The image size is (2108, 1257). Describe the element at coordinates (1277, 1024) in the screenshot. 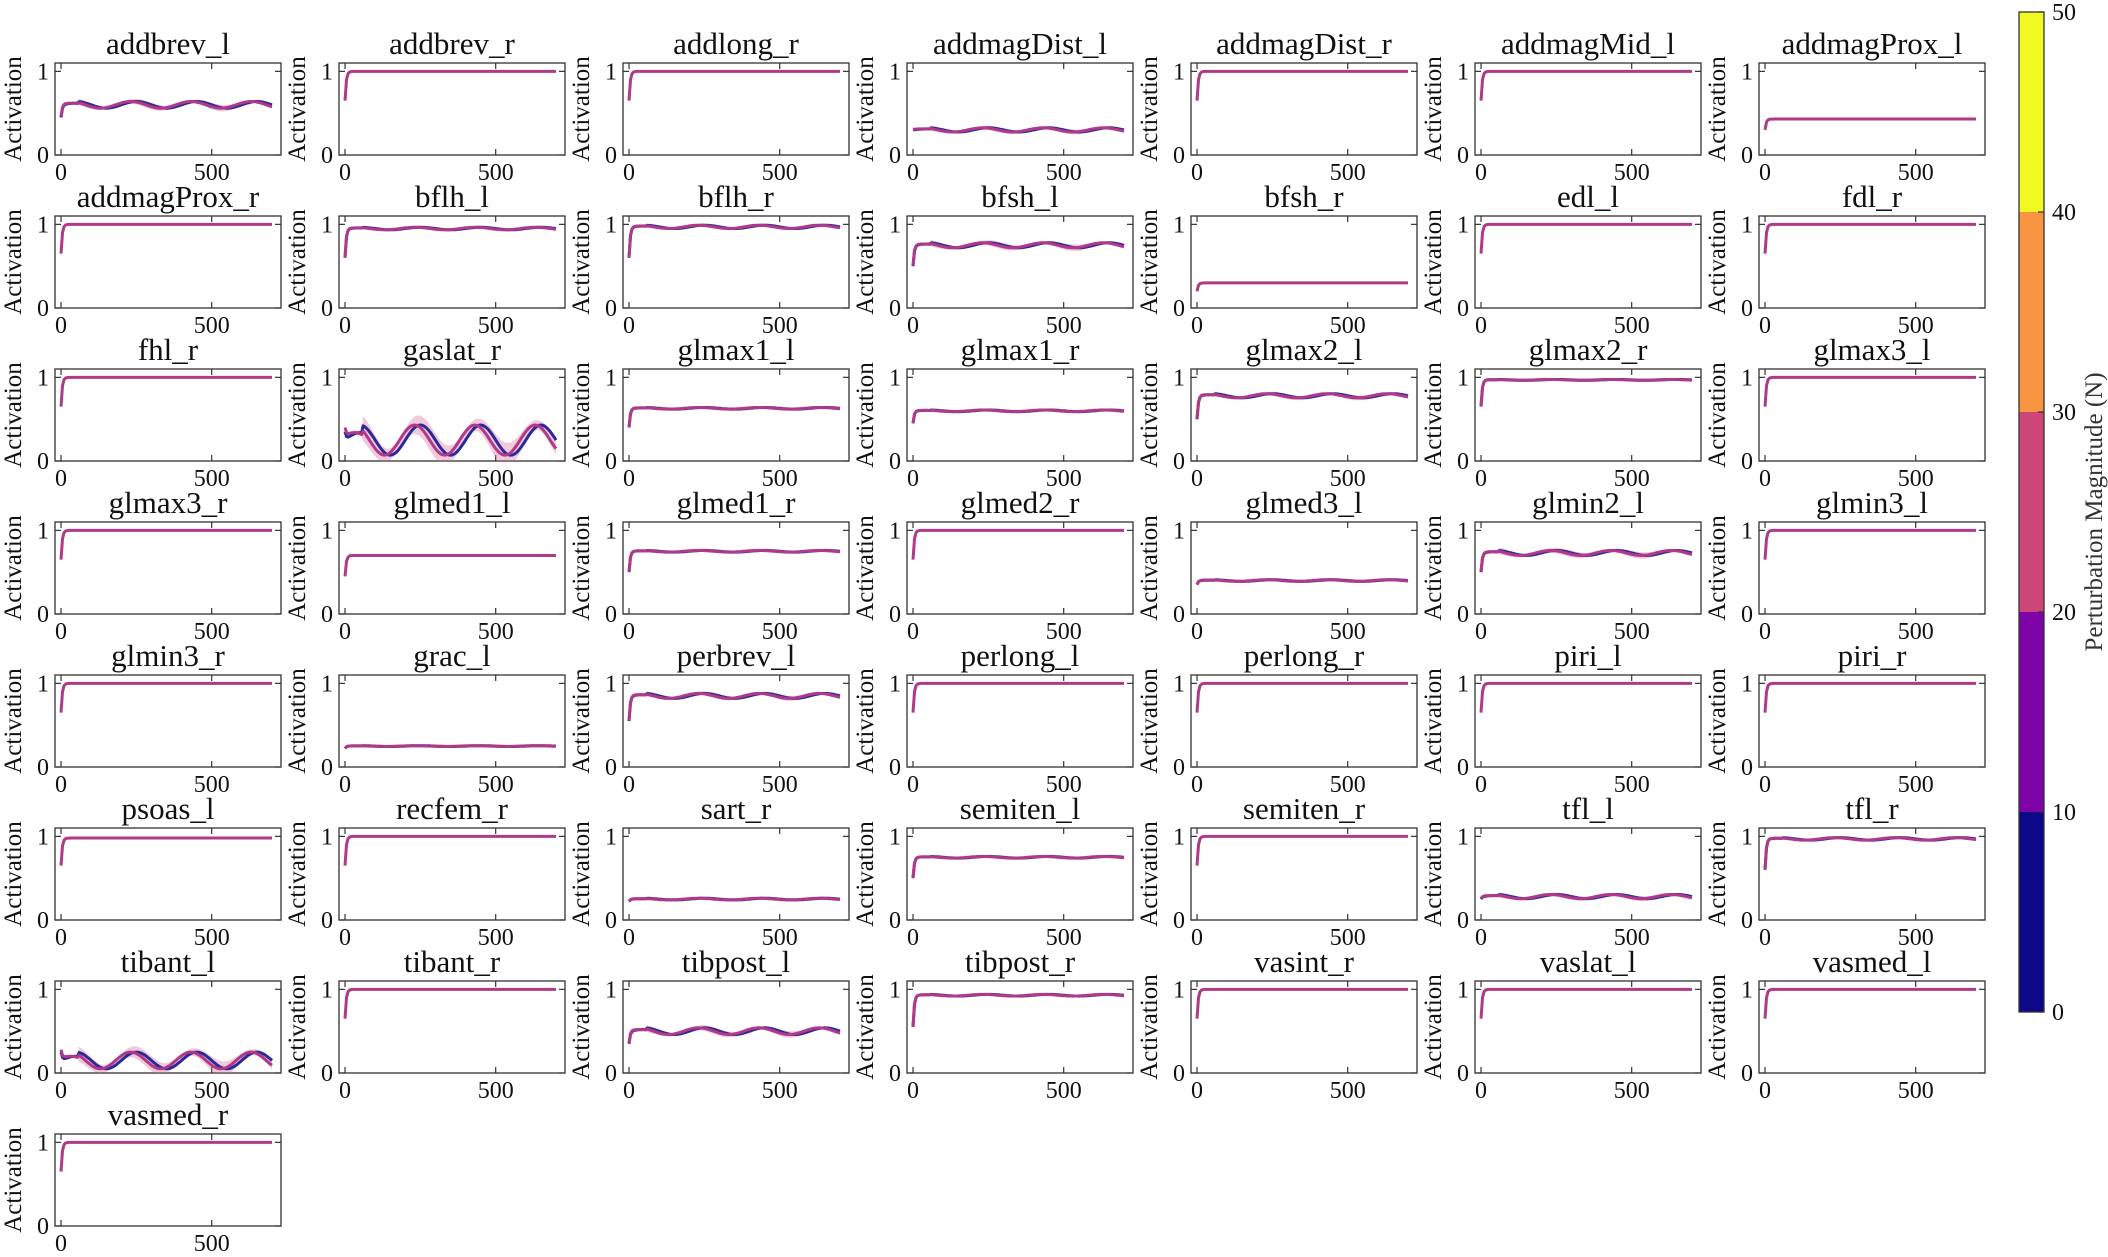

I see `panel-vasint_r: vasint_r Activation 0 1 0 500` at that location.